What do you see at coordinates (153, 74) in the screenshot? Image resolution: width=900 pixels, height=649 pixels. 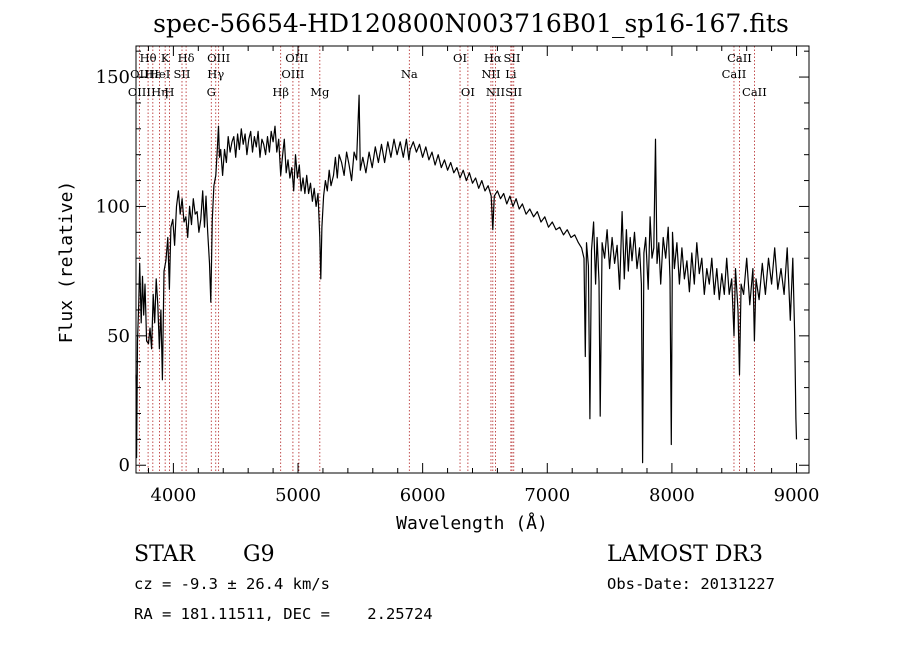 I see `line-label: Hε` at bounding box center [153, 74].